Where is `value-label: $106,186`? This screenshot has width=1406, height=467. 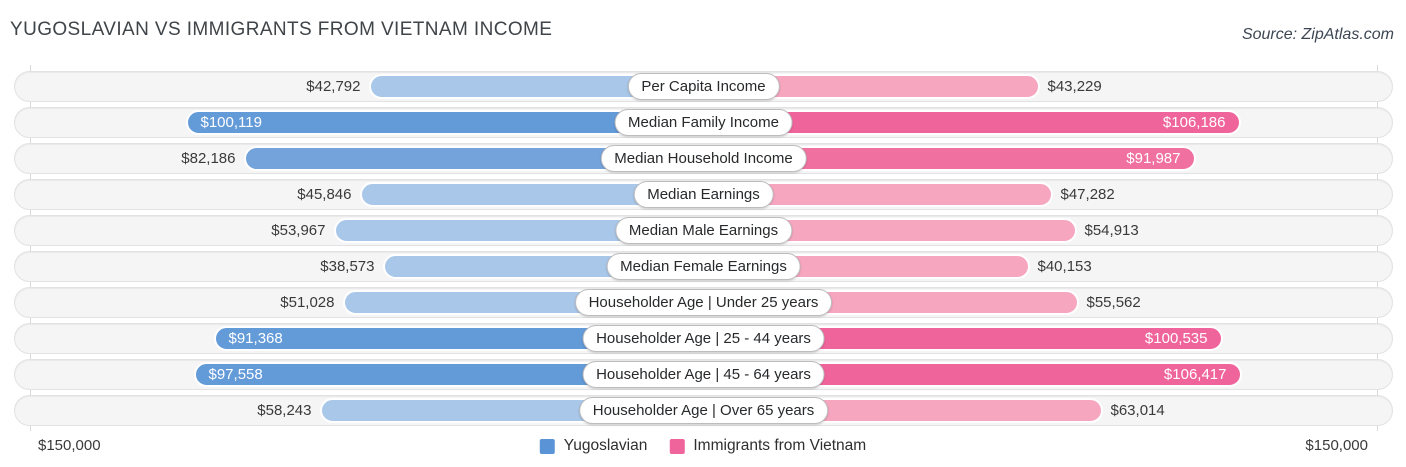 value-label: $106,186 is located at coordinates (1194, 122).